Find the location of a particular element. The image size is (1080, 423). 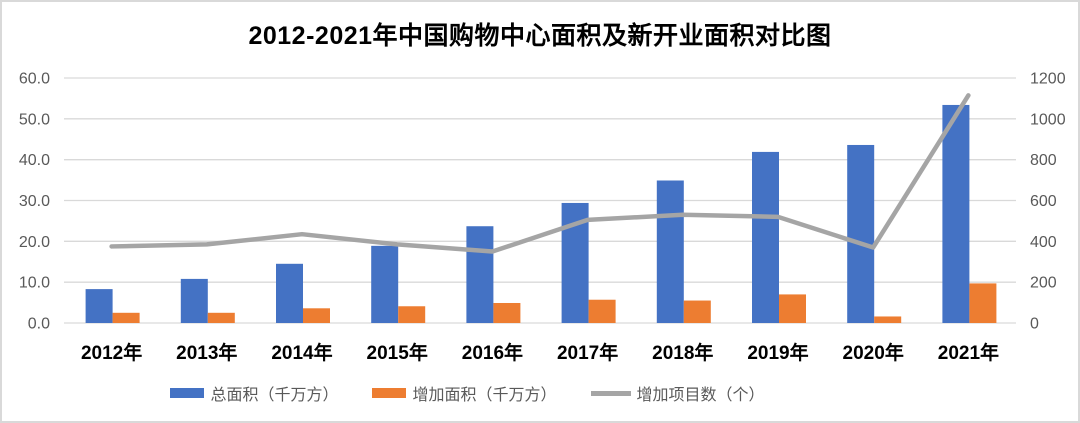

y-axis-right-tick-label: 400 is located at coordinates (1043, 242).